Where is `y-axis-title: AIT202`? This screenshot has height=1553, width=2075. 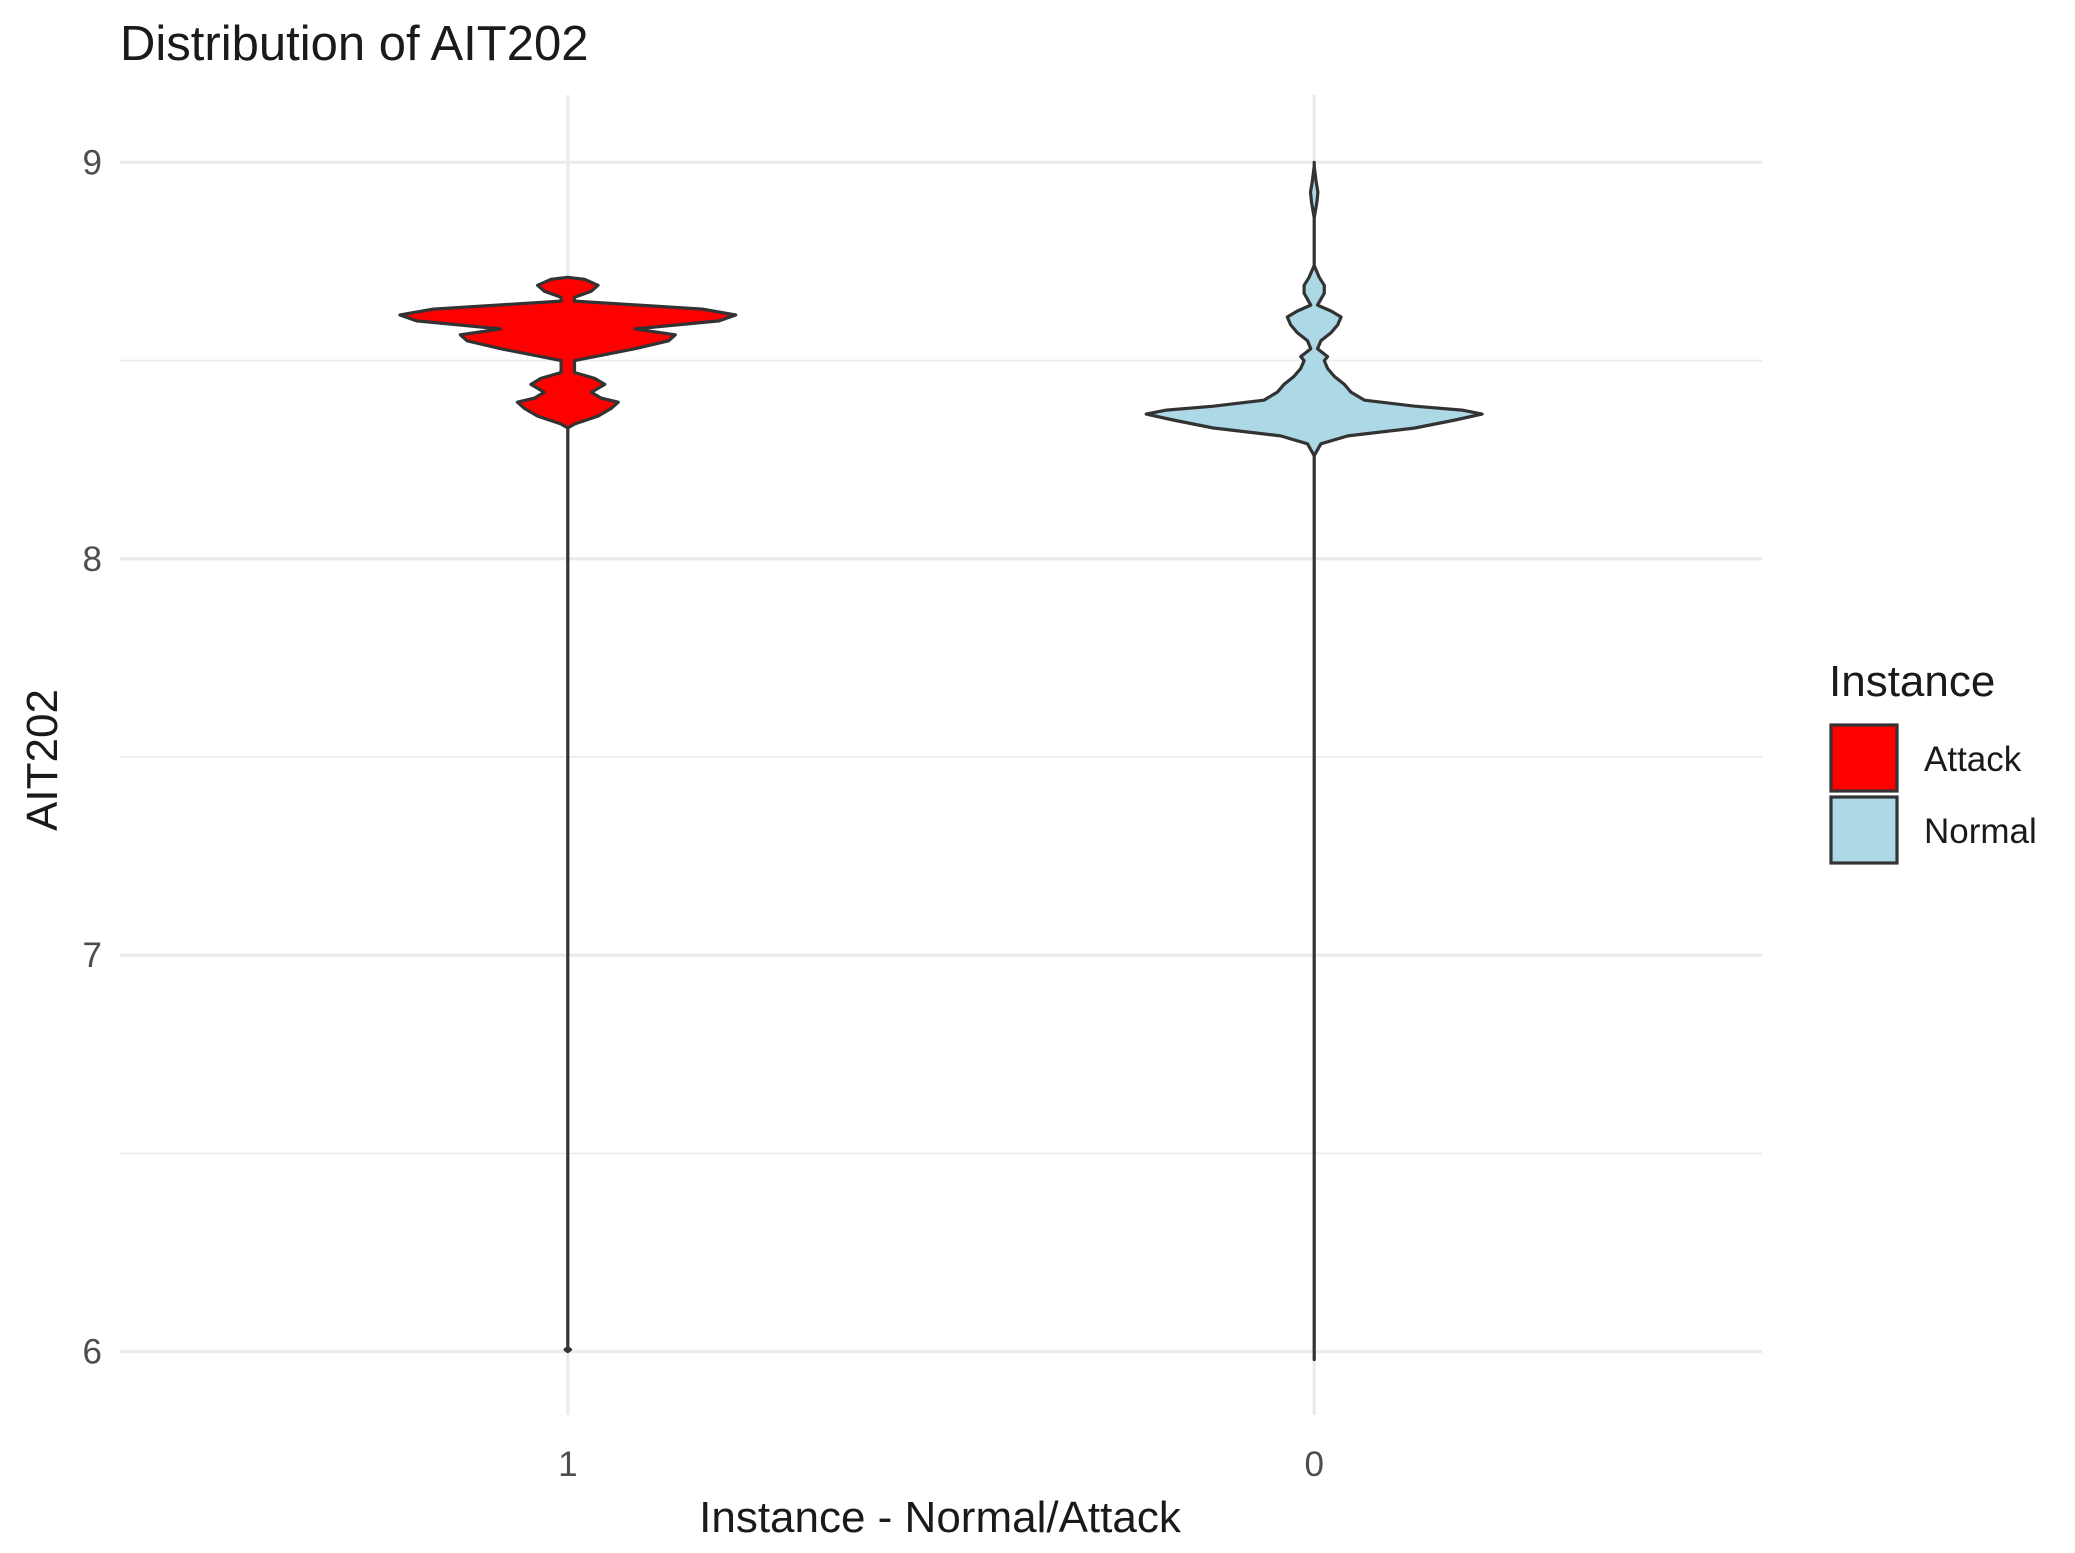
y-axis-title: AIT202 is located at coordinates (42, 760).